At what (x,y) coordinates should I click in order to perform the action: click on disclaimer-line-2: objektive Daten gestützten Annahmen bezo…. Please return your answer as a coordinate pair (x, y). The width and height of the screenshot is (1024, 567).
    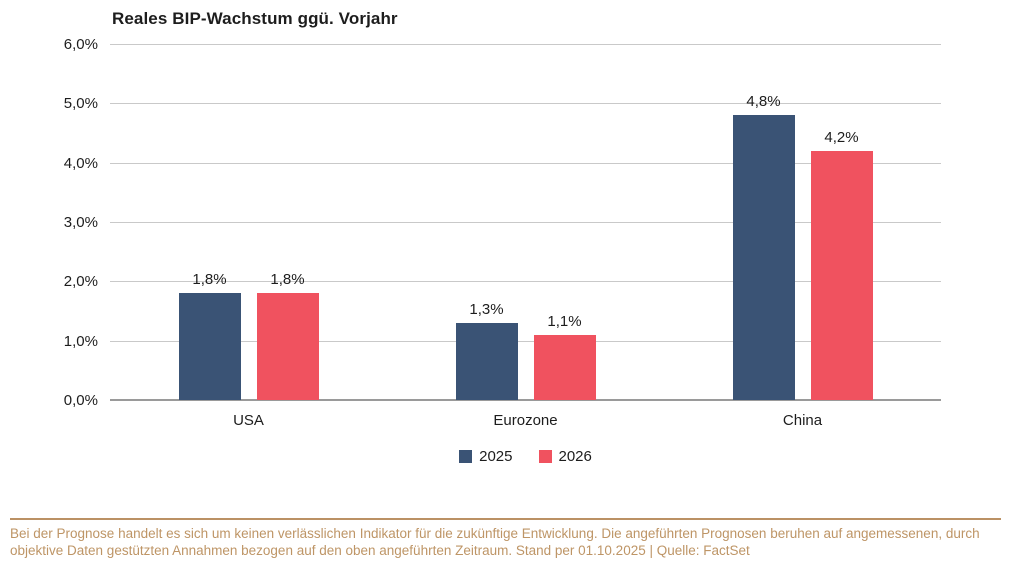
    Looking at the image, I should click on (380, 550).